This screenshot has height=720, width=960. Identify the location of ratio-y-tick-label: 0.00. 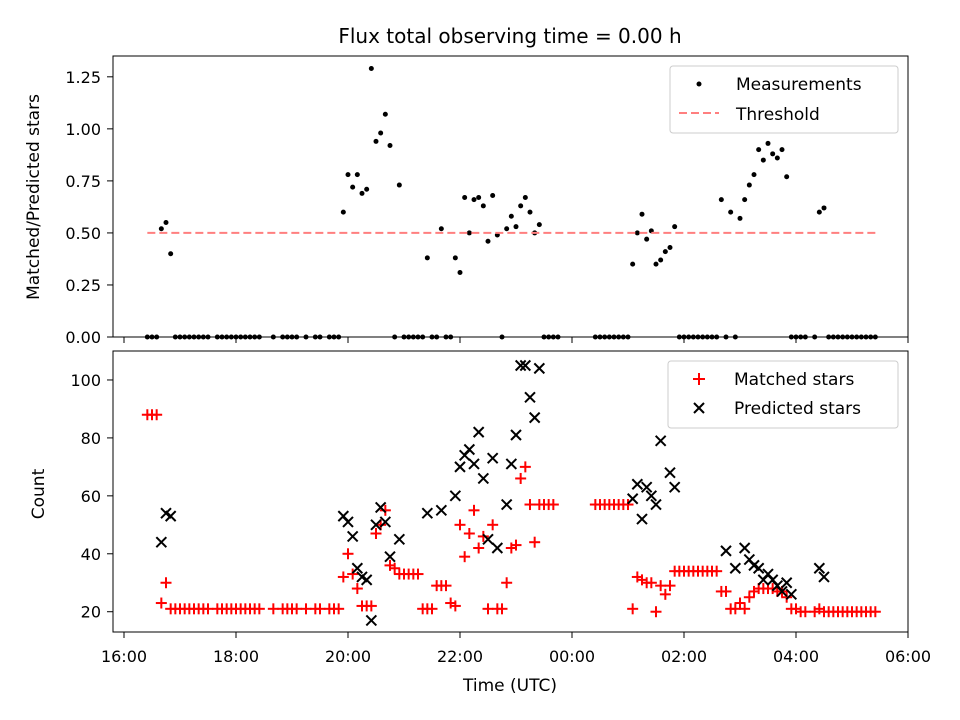
(83, 337).